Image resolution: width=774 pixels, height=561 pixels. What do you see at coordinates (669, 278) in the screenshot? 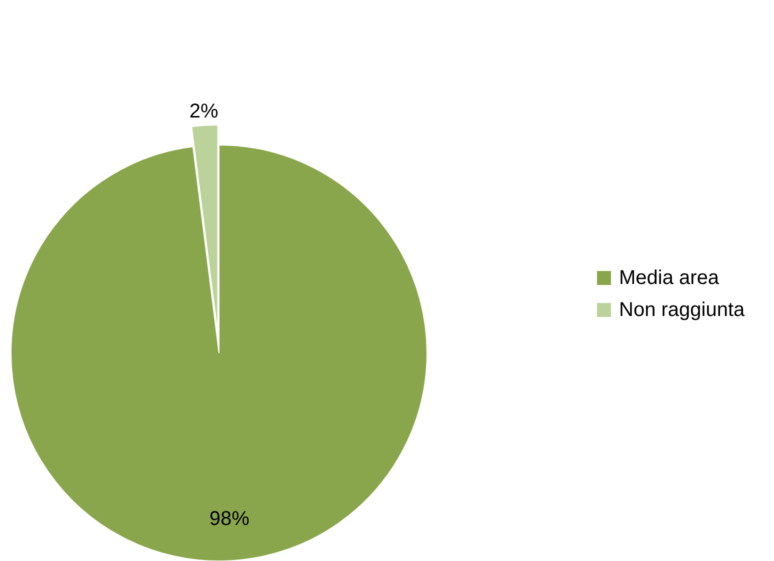
I see `legend-label: Media area` at bounding box center [669, 278].